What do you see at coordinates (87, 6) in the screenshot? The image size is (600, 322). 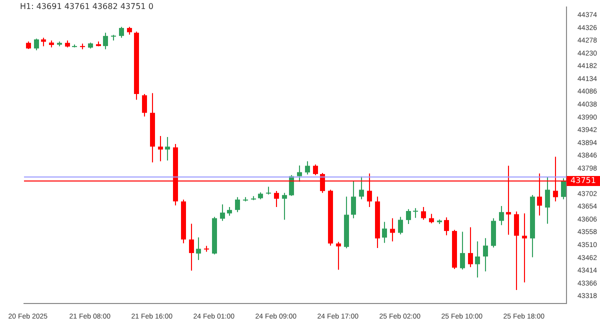 I see `chart-title: H1: 43691 43761 43682 43751 0` at bounding box center [87, 6].